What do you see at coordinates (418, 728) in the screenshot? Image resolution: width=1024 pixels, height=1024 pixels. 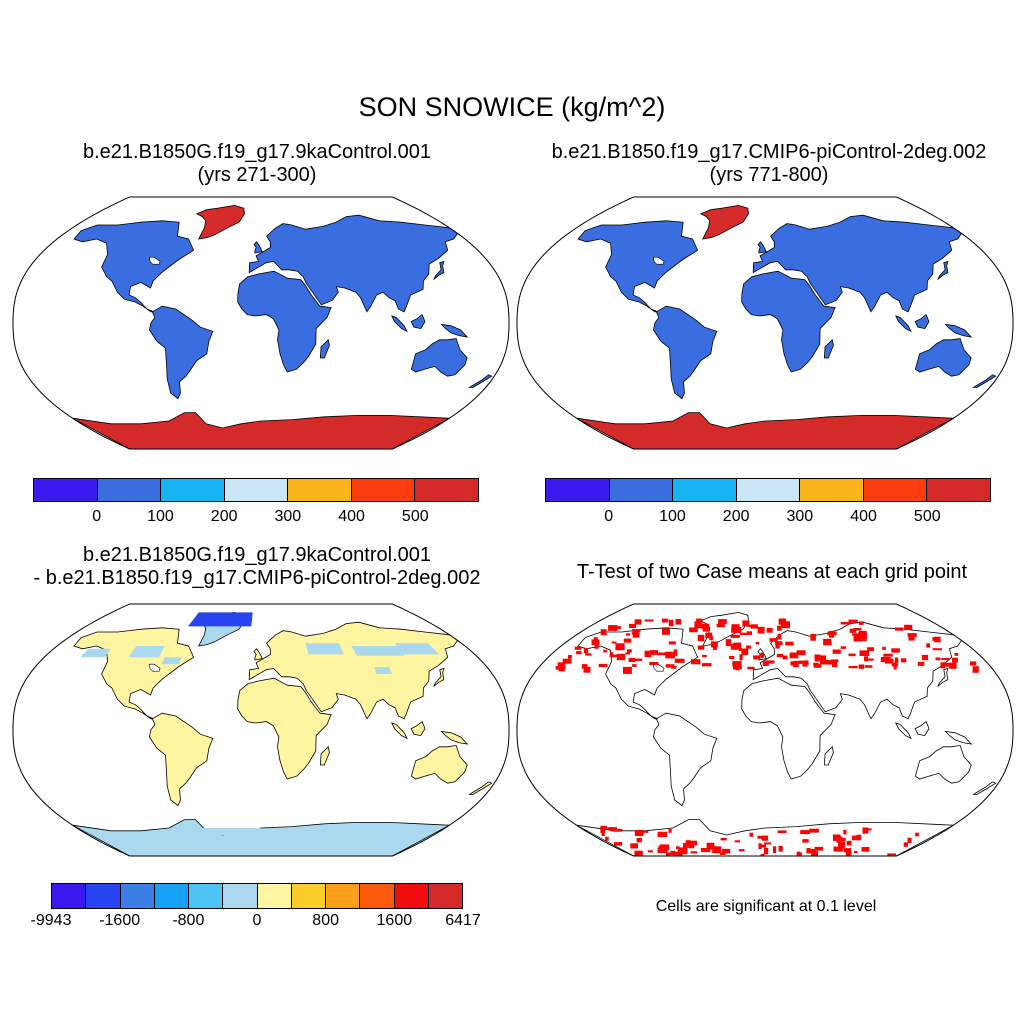 I see `landmass-borneo` at bounding box center [418, 728].